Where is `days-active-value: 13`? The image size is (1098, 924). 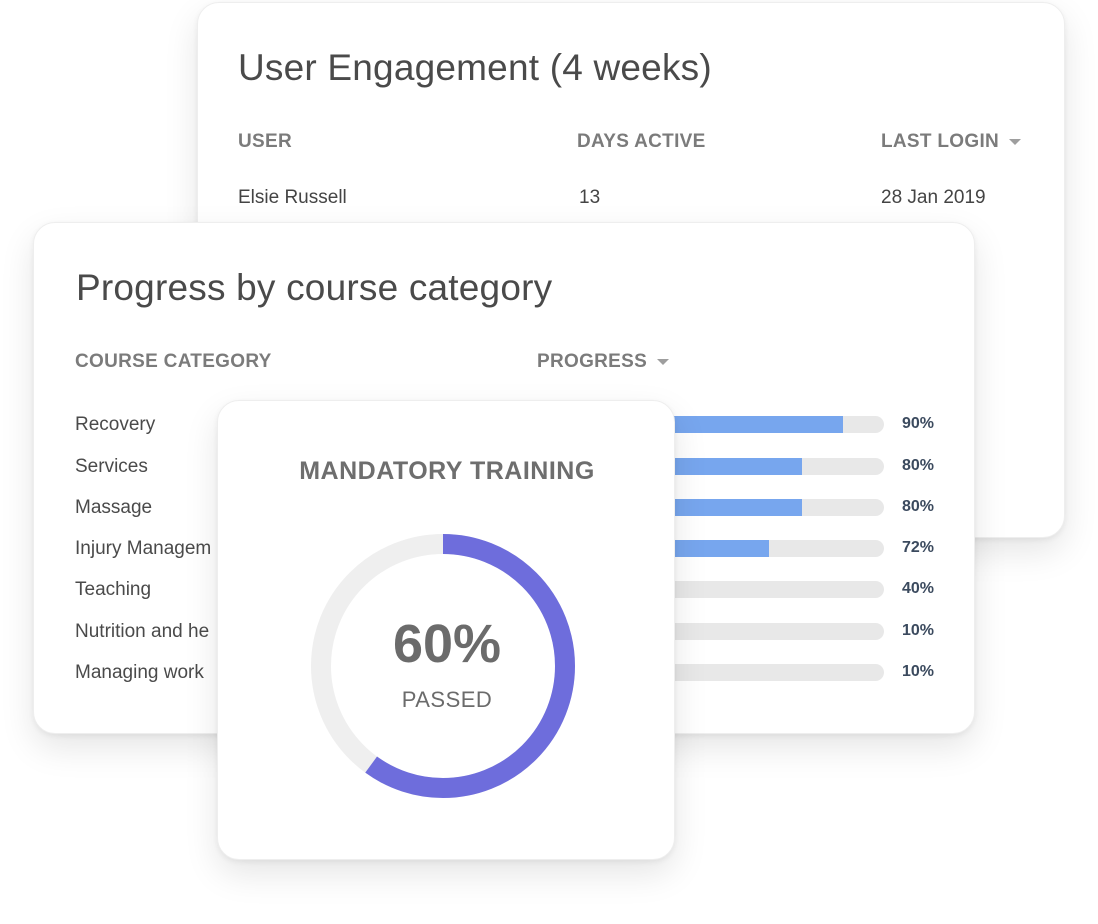 days-active-value: 13 is located at coordinates (590, 197).